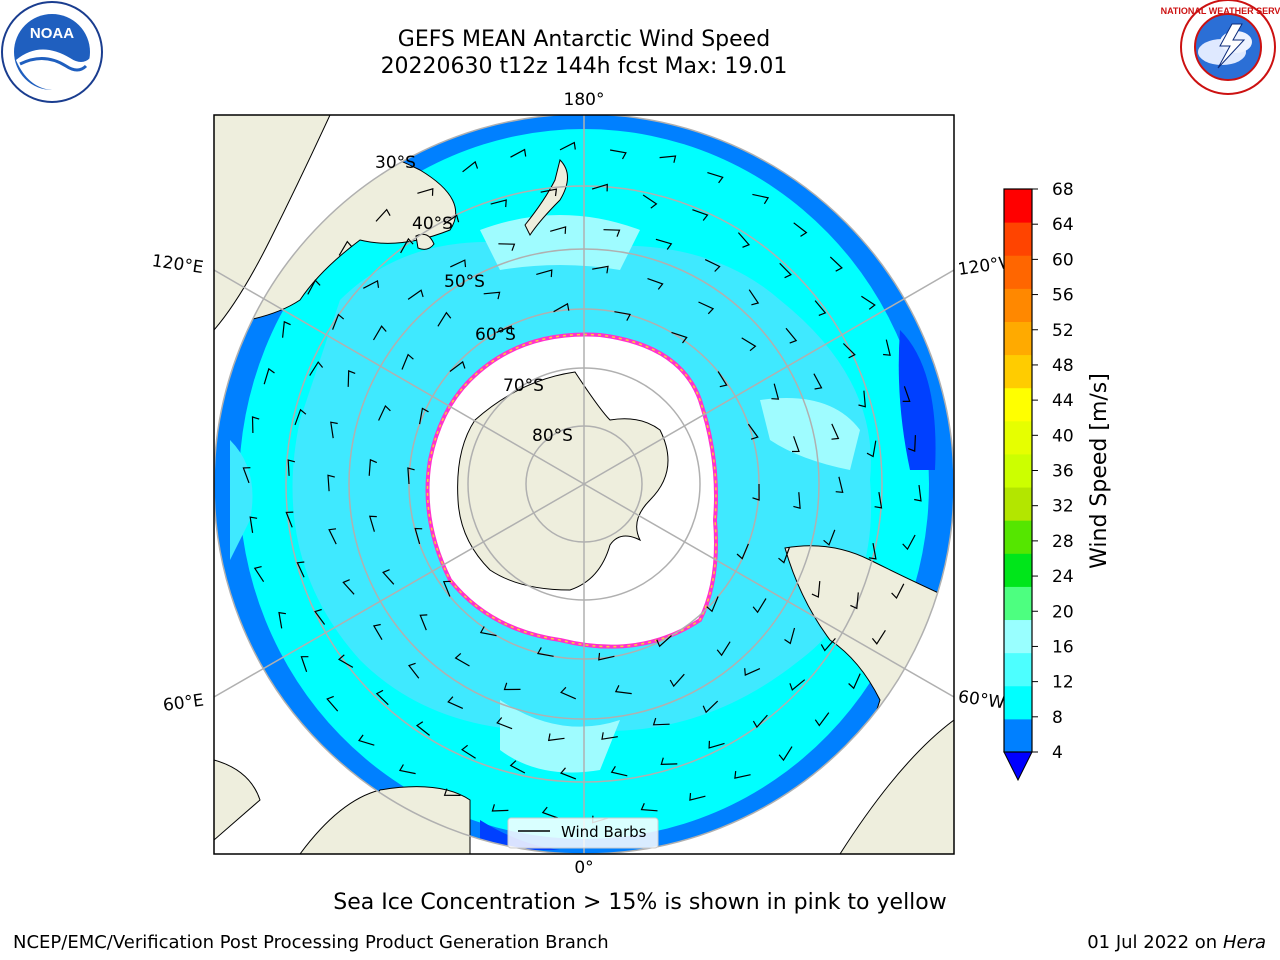  What do you see at coordinates (981, 700) in the screenshot?
I see `lon-label-60w: 60°W` at bounding box center [981, 700].